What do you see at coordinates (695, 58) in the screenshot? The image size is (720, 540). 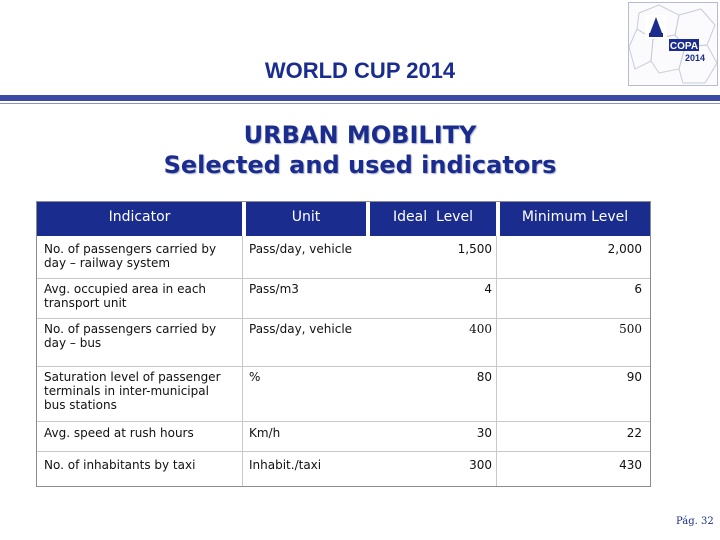 I see `svg-text: 2014` at bounding box center [695, 58].